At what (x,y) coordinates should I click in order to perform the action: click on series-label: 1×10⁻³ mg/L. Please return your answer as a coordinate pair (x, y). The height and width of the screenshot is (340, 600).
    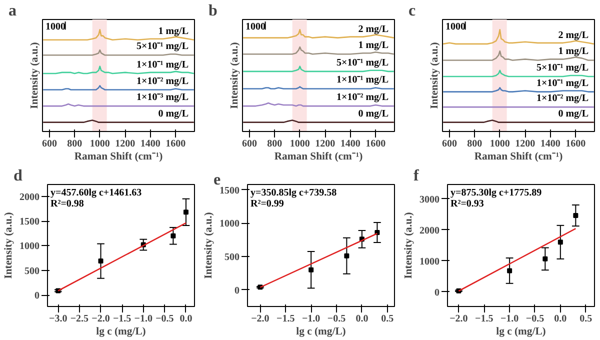
    Looking at the image, I should click on (162, 98).